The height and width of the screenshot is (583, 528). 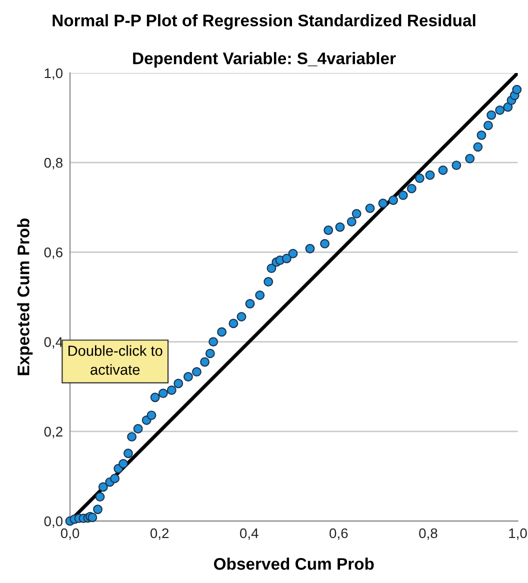 What do you see at coordinates (53, 522) in the screenshot?
I see `y-tick-label: 0,0` at bounding box center [53, 522].